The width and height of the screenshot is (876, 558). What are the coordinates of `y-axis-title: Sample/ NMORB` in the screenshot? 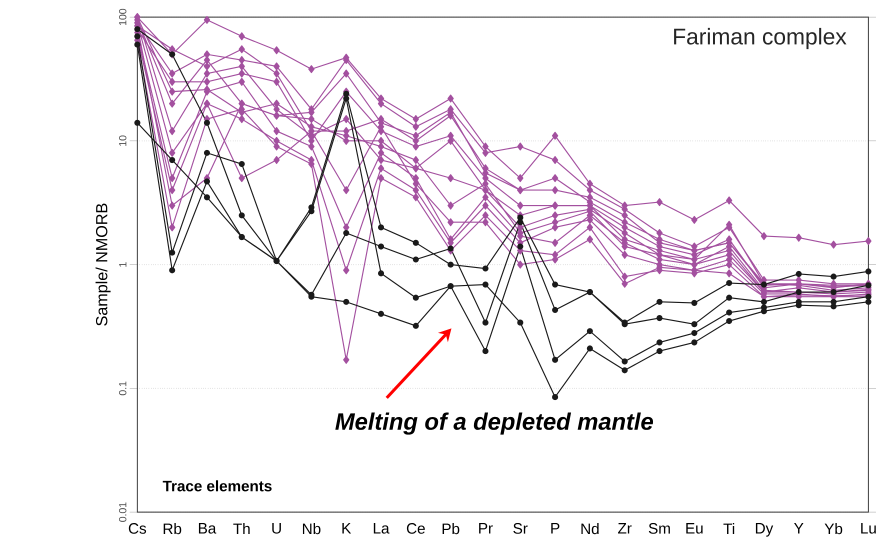 It's located at (103, 265).